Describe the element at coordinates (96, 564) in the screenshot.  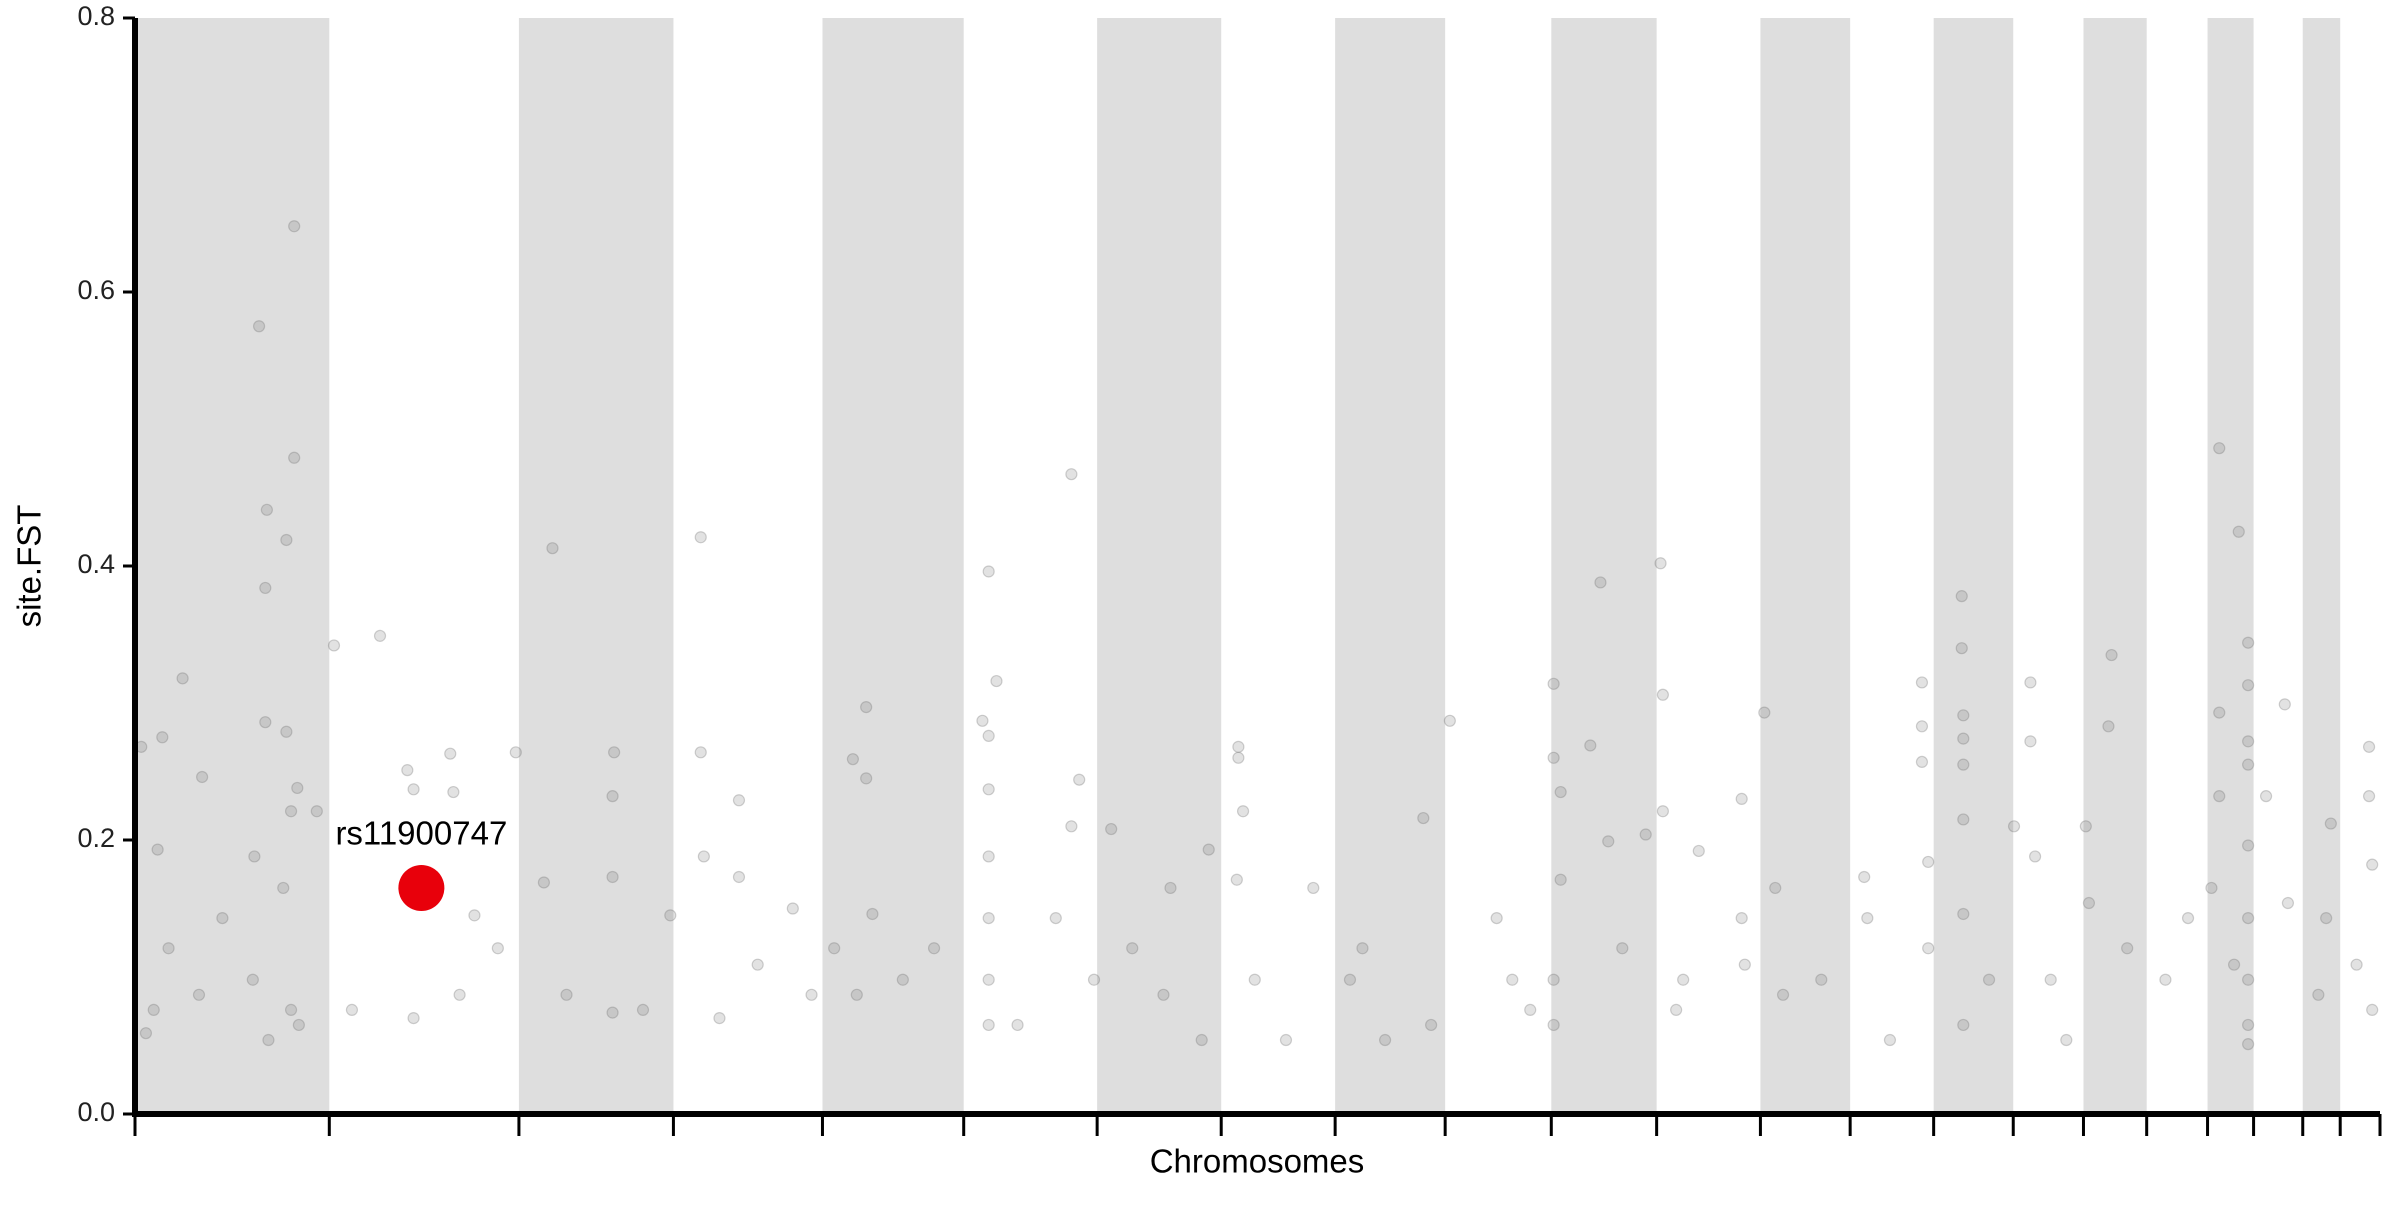
I see `y-tick-label: 0.4` at that location.